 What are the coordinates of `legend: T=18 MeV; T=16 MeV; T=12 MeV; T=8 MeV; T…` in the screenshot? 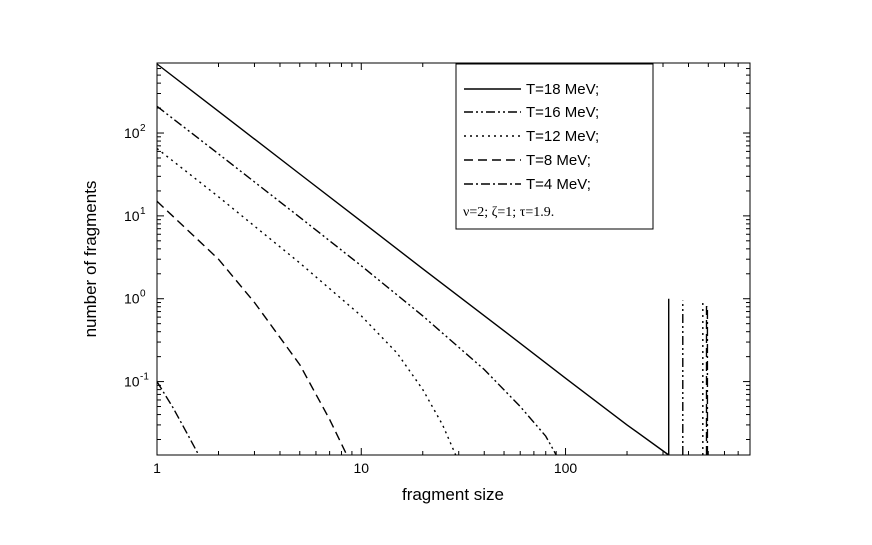 It's located at (554, 146).